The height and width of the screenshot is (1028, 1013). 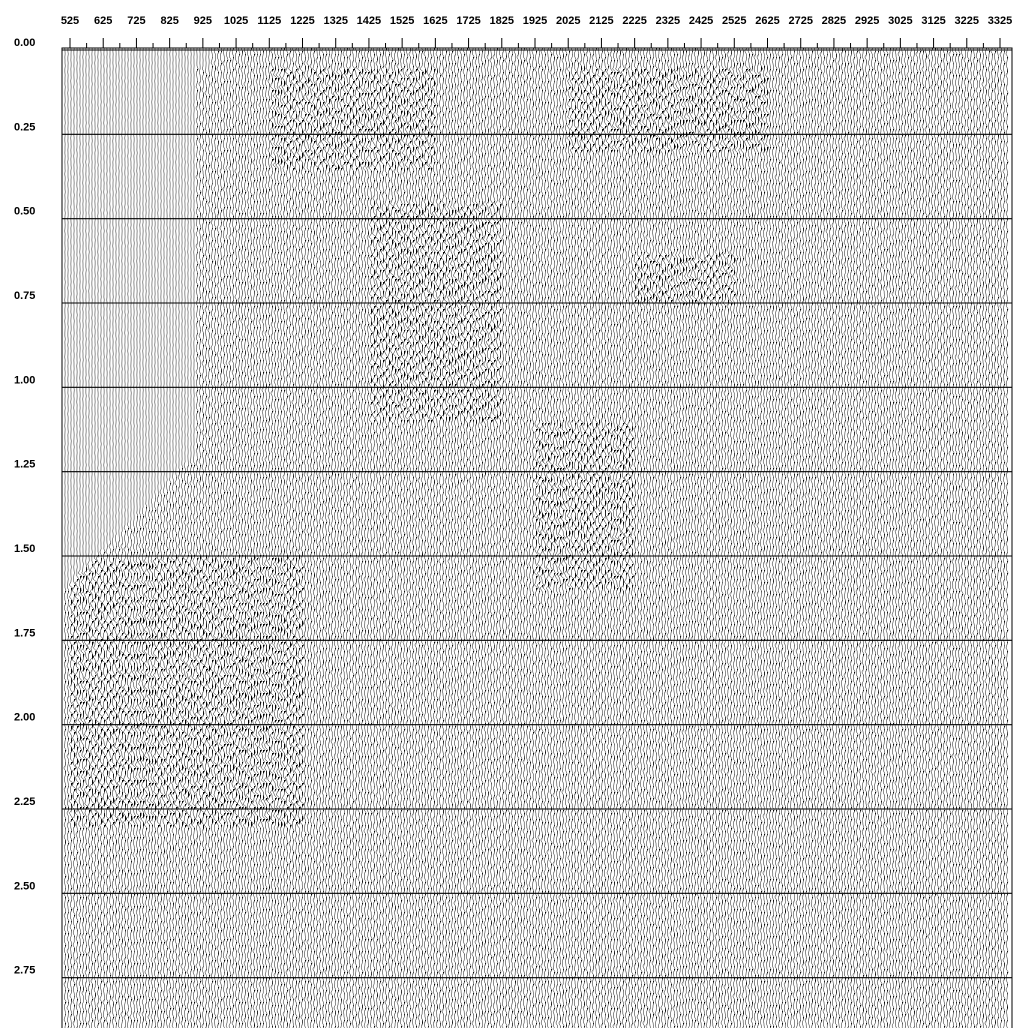 I want to click on x-tick-label: 1825, so click(x=502, y=21).